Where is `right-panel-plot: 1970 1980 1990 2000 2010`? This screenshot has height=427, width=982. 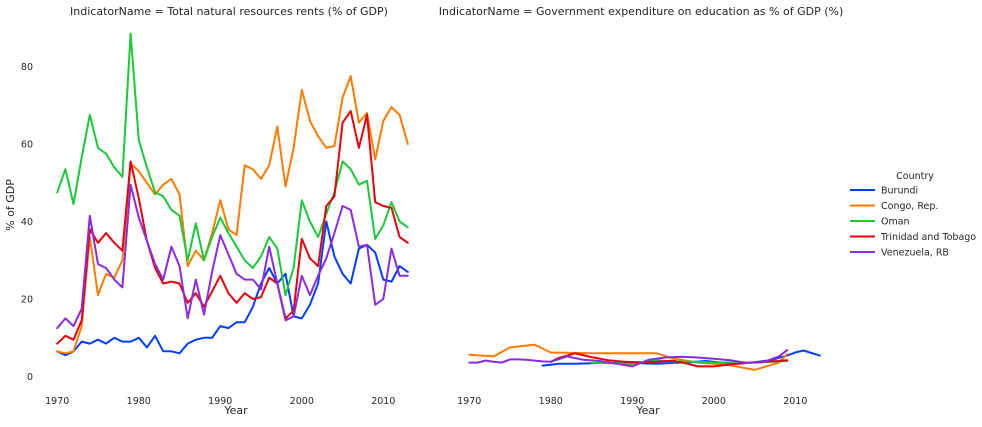 right-panel-plot: 1970 1980 1990 2000 2010 is located at coordinates (639, 375).